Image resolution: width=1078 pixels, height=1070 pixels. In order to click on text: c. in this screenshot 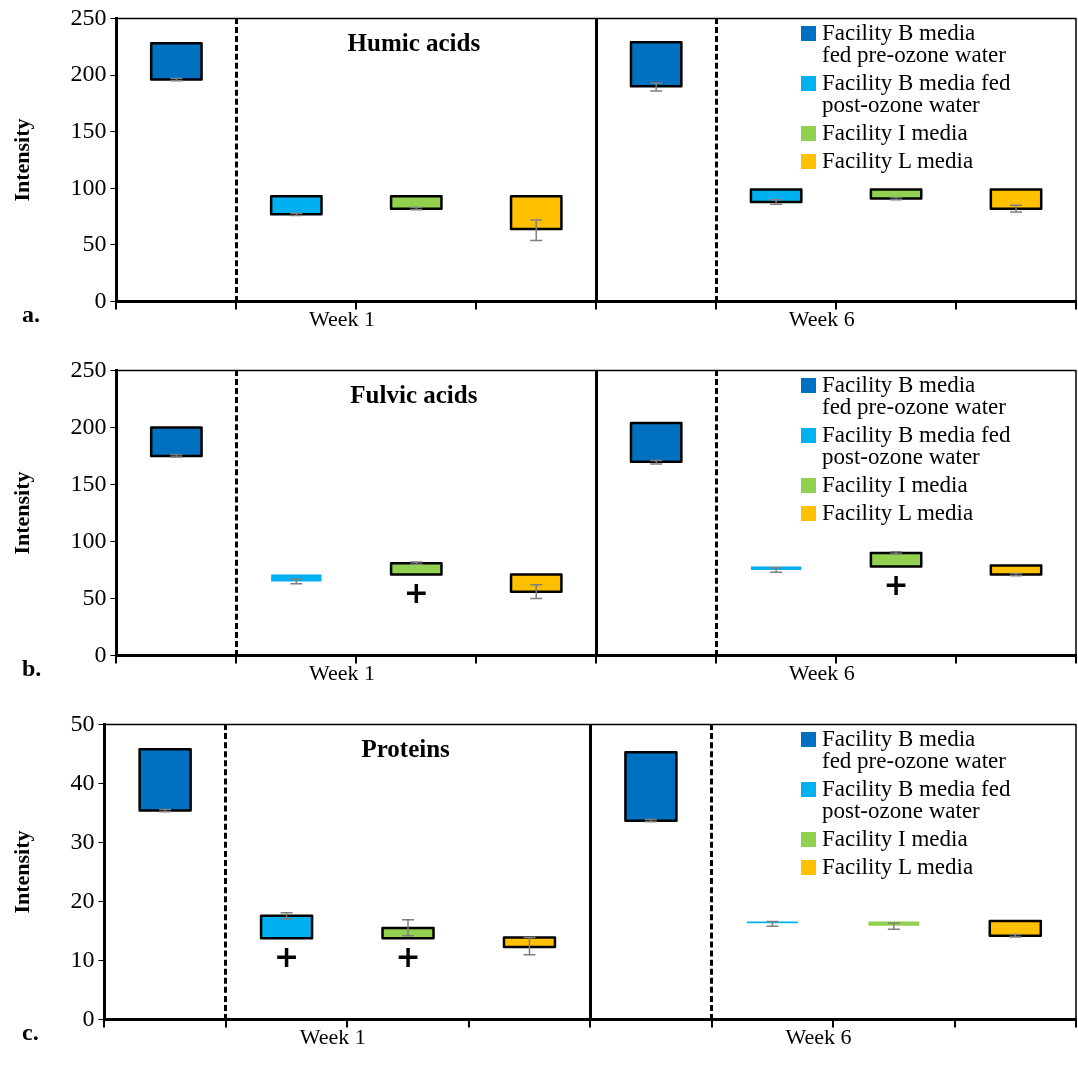, I will do `click(30, 1031)`.